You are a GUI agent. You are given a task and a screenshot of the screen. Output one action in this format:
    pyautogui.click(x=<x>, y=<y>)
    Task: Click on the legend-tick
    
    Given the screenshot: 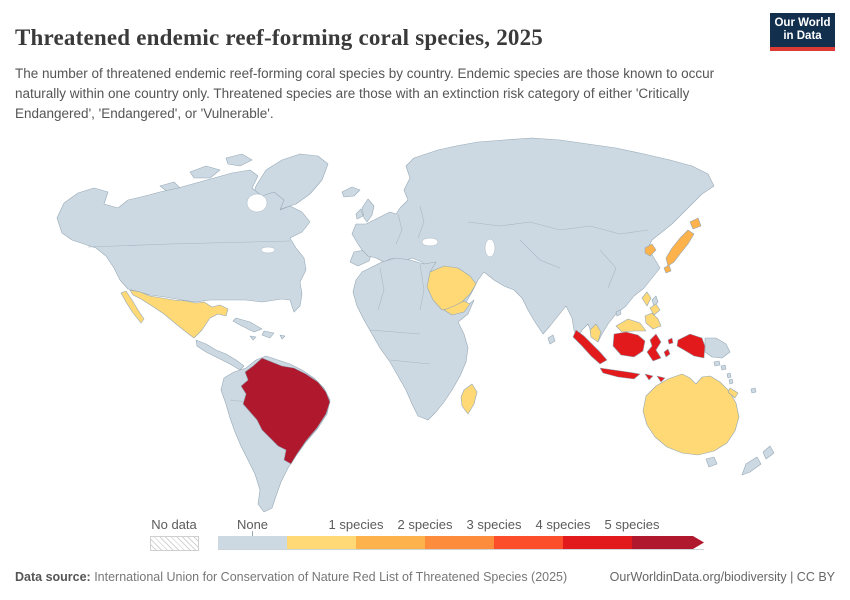 What is the action you would take?
    pyautogui.click(x=252, y=533)
    